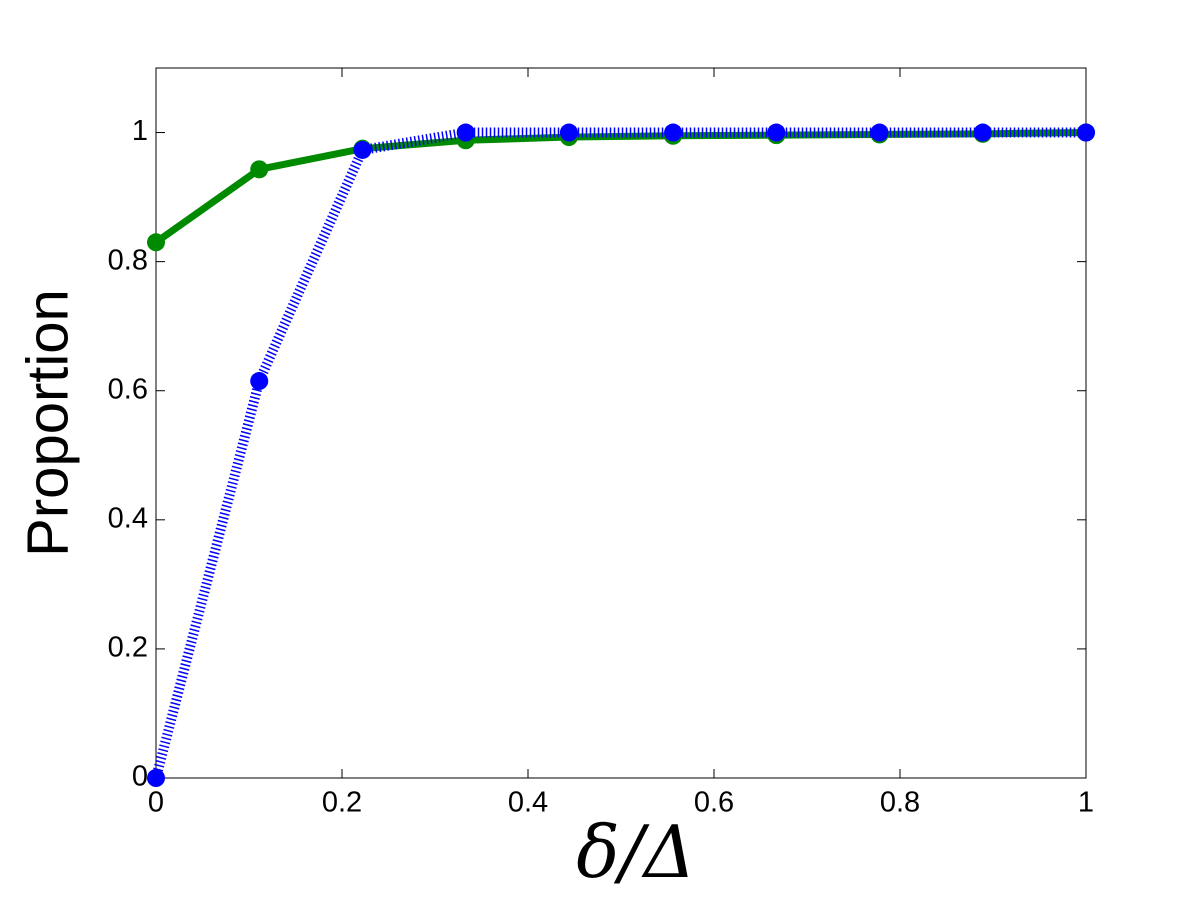 The width and height of the screenshot is (1200, 900). I want to click on y-tick-label: 0.6, so click(128, 389).